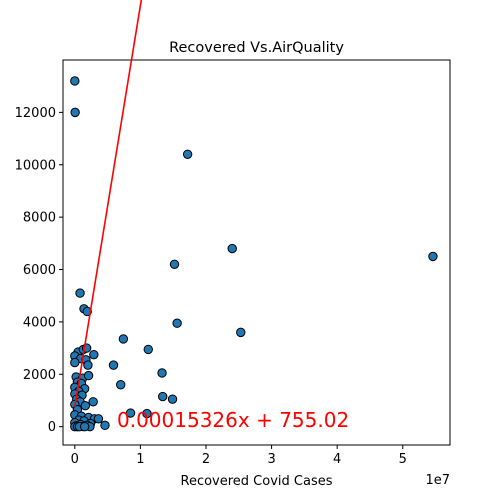  What do you see at coordinates (206, 459) in the screenshot?
I see `x-tick-label: 2` at bounding box center [206, 459].